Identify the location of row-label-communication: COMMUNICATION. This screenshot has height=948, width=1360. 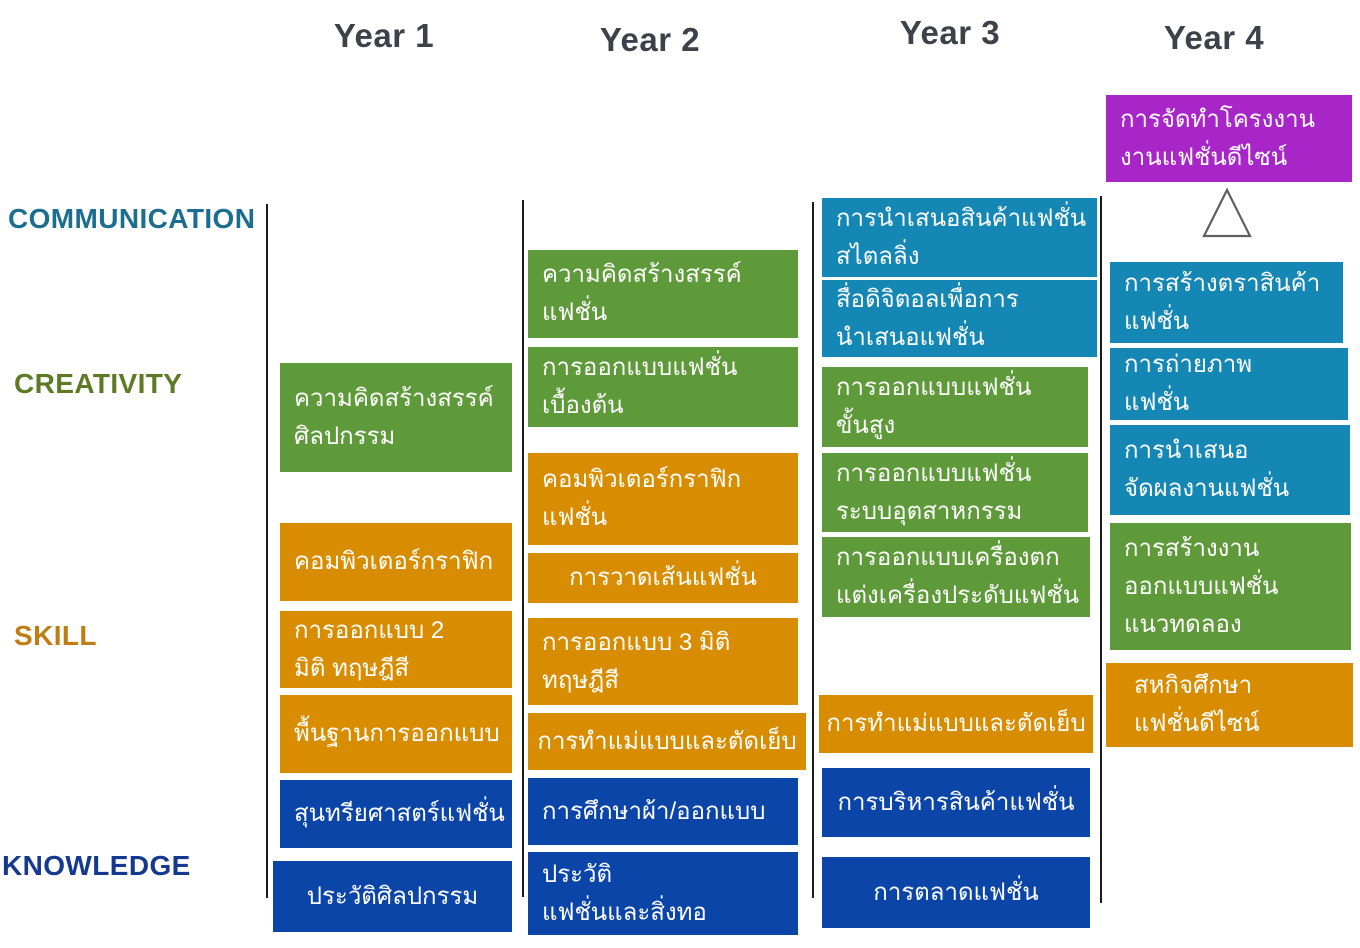
(132, 218).